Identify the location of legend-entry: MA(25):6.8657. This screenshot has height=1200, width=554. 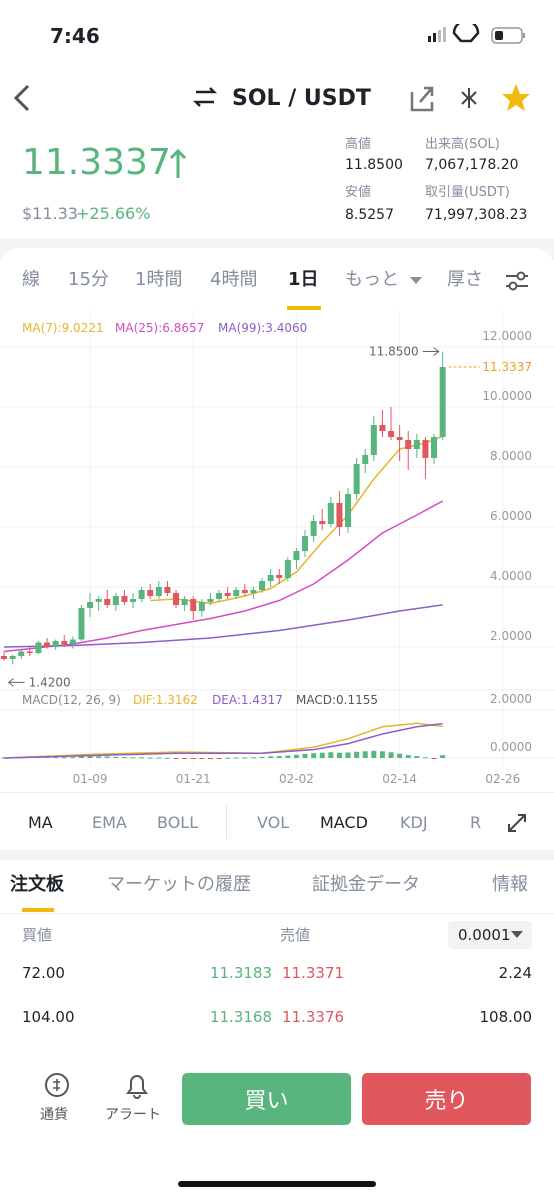
(159, 328).